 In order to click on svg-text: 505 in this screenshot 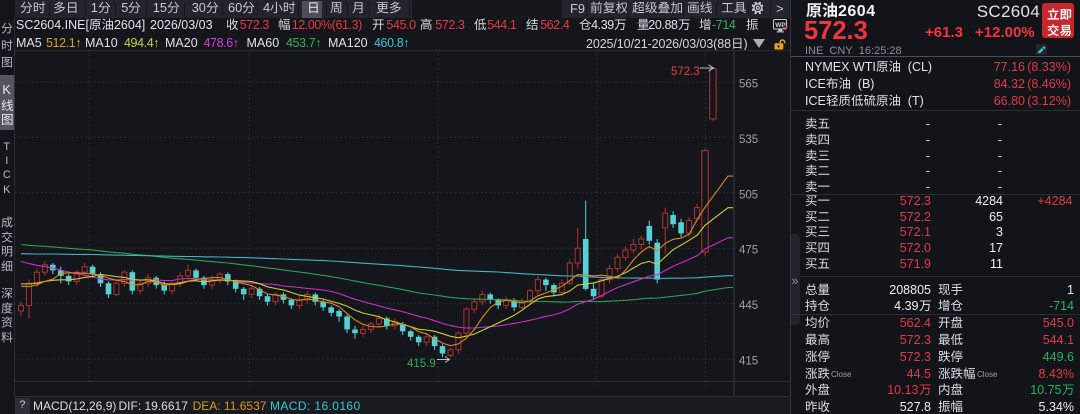, I will do `click(748, 195)`.